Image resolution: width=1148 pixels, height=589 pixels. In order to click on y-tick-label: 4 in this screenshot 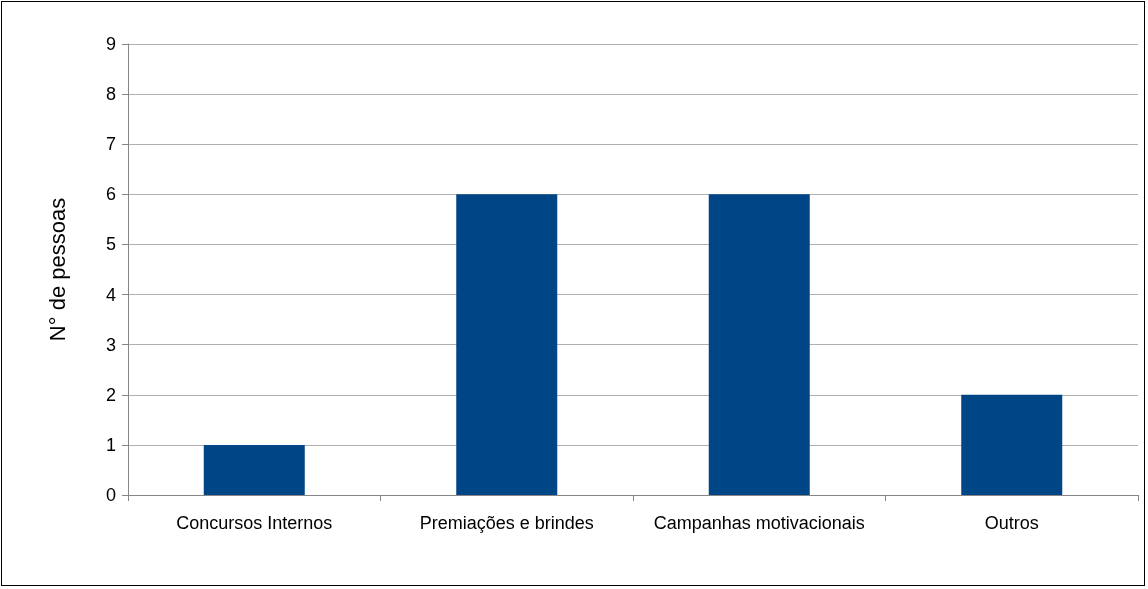, I will do `click(110, 294)`.